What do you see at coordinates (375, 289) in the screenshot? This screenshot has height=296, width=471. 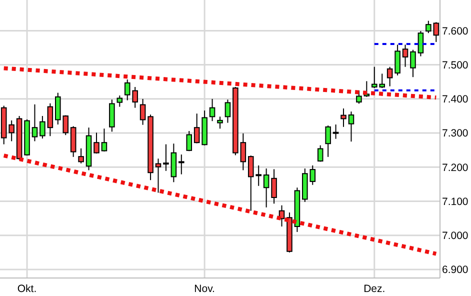 I see `x-tick-label: Dez.` at bounding box center [375, 289].